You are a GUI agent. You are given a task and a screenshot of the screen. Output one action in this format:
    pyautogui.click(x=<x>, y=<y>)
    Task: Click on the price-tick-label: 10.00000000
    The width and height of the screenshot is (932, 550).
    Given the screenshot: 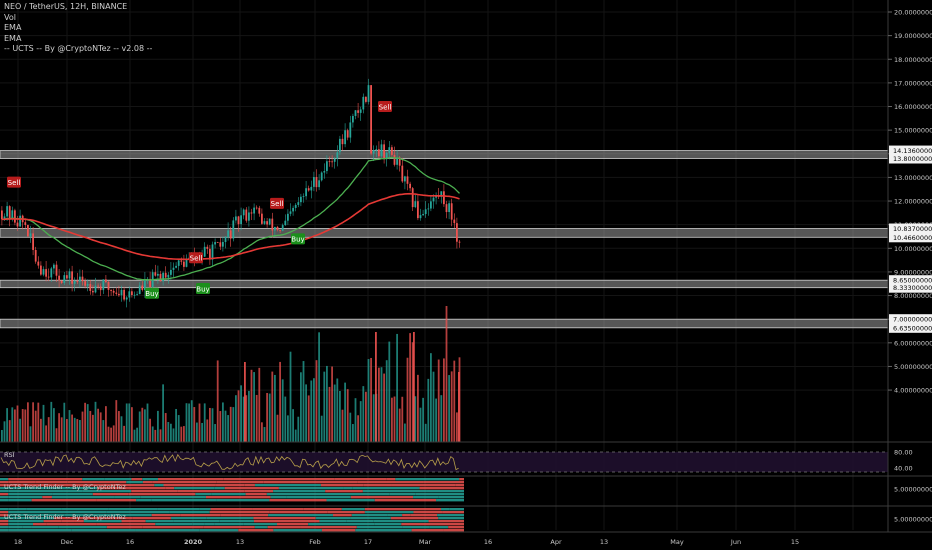 What is the action you would take?
    pyautogui.click(x=913, y=249)
    